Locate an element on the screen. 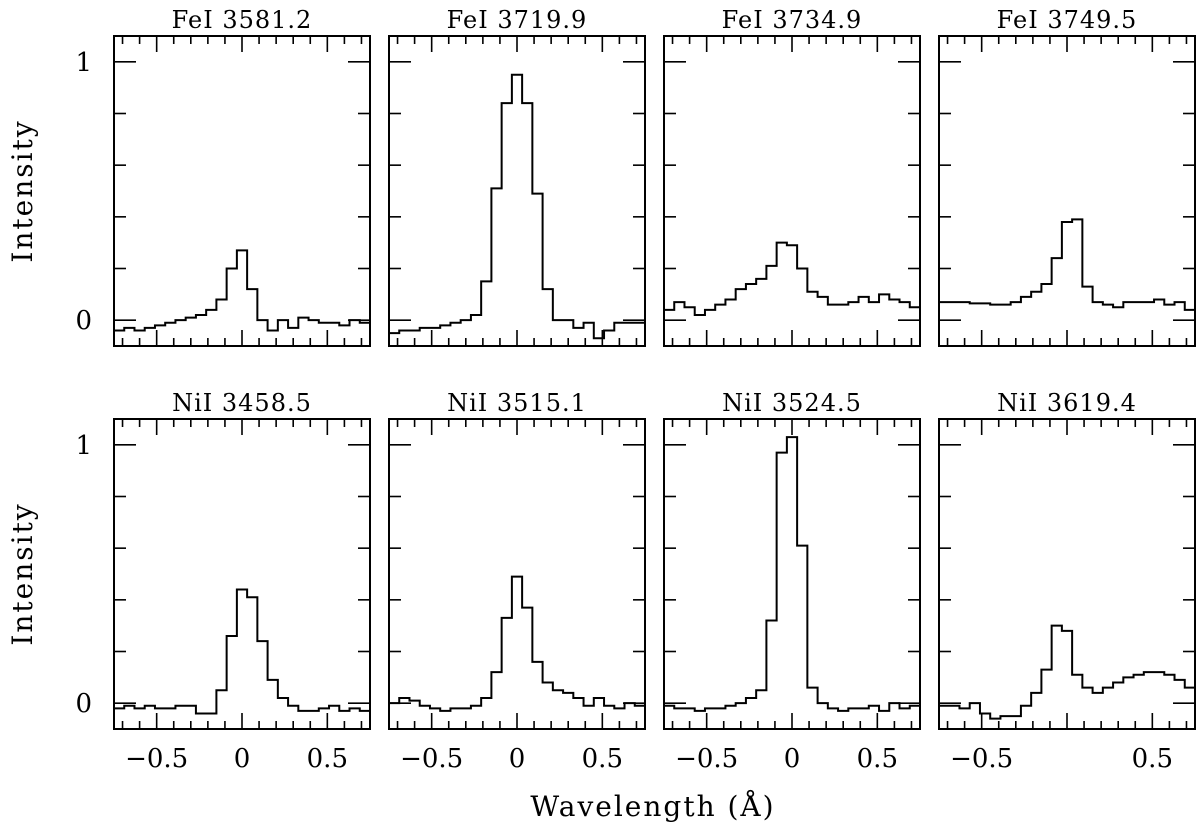 The image size is (1200, 832). panel-title: NiI 3515.1 is located at coordinates (517, 403).